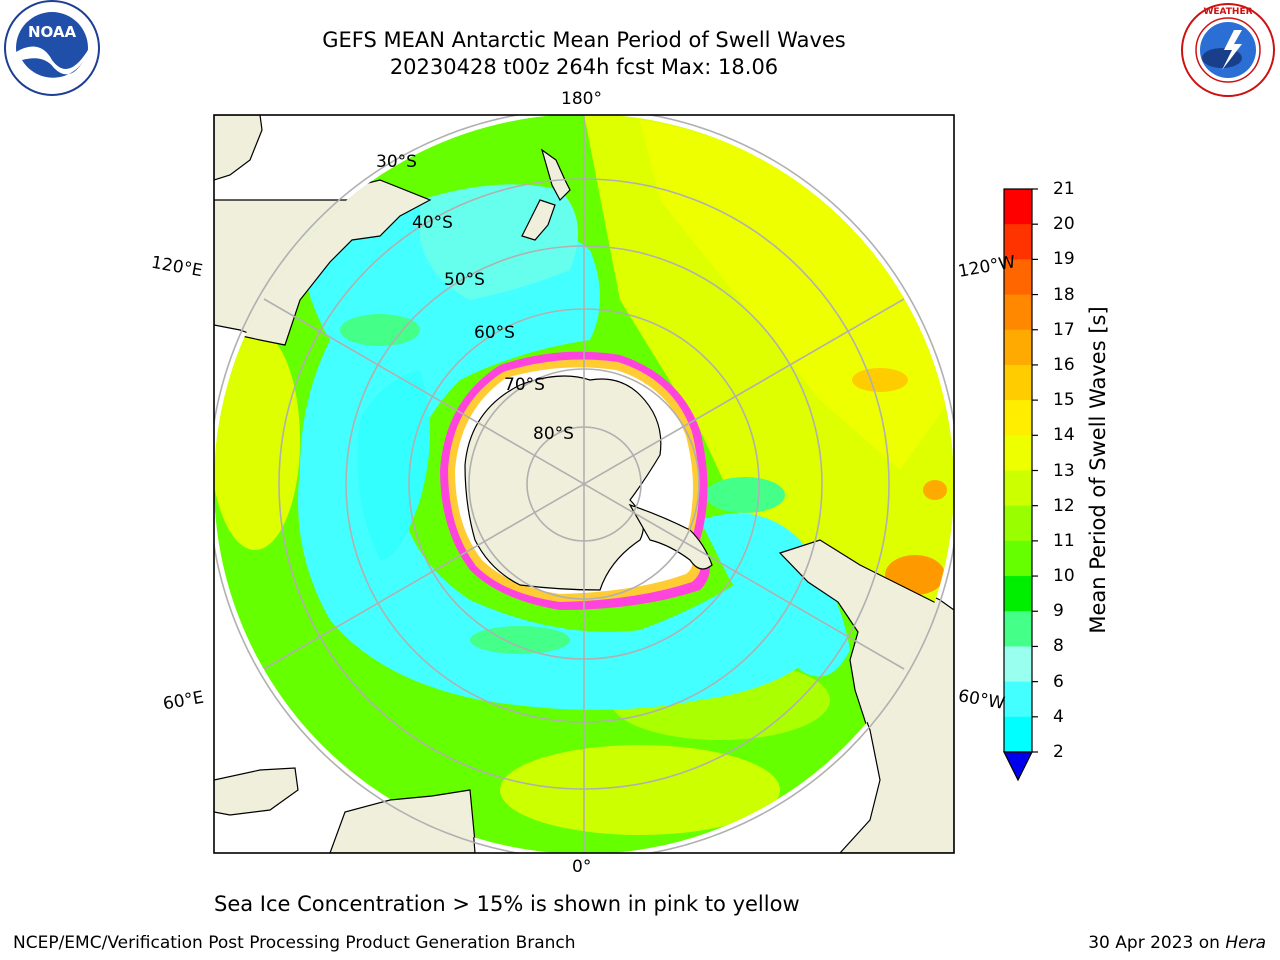 This screenshot has height=960, width=1280. Describe the element at coordinates (553, 434) in the screenshot. I see `lat-label-80s: 80°S` at that location.